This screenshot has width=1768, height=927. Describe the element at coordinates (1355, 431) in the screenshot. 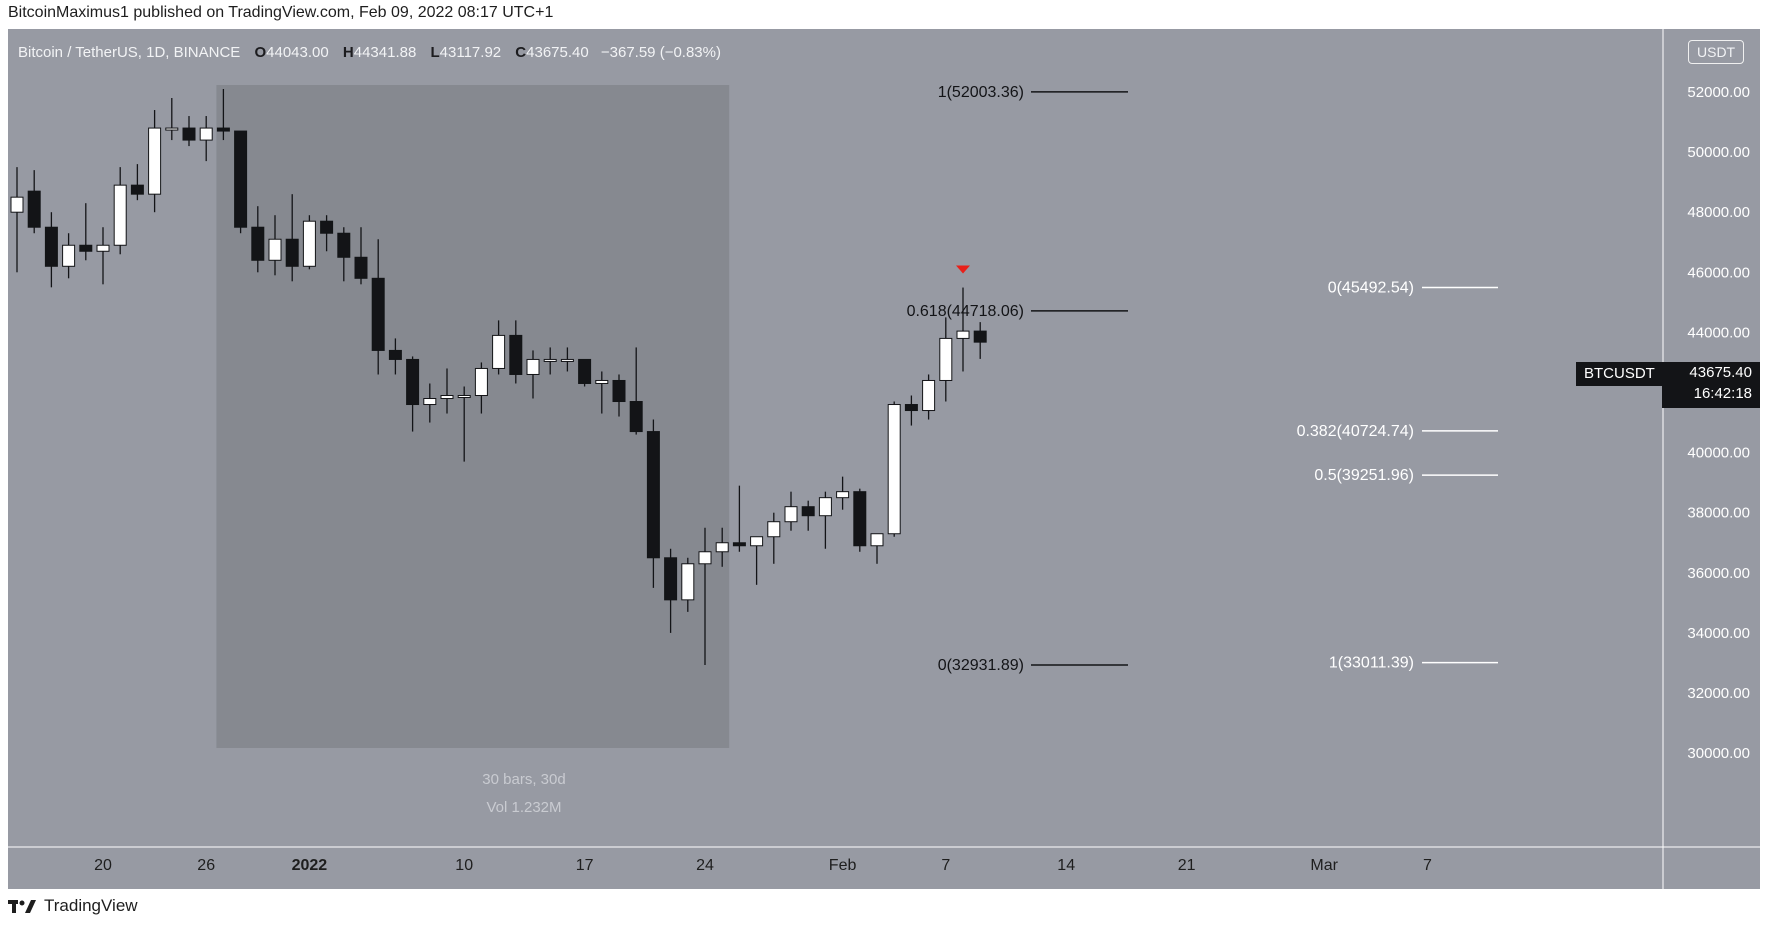

I see `fib-level-label: 0.382(40724.74)` at that location.